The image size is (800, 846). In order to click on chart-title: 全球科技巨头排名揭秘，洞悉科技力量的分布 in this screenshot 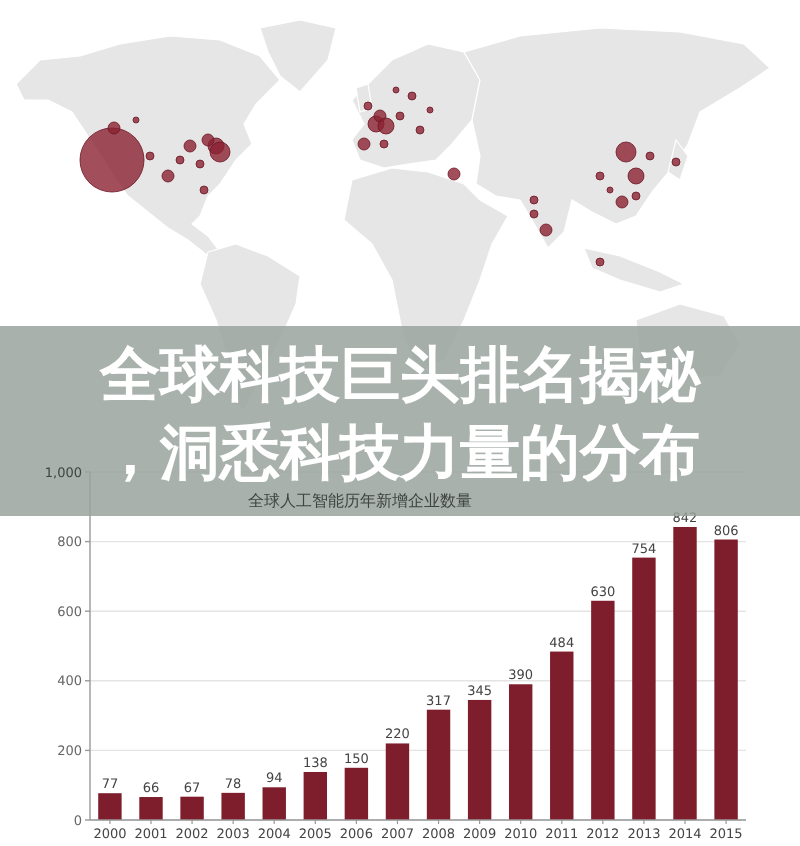, I will do `click(400, 415)`.